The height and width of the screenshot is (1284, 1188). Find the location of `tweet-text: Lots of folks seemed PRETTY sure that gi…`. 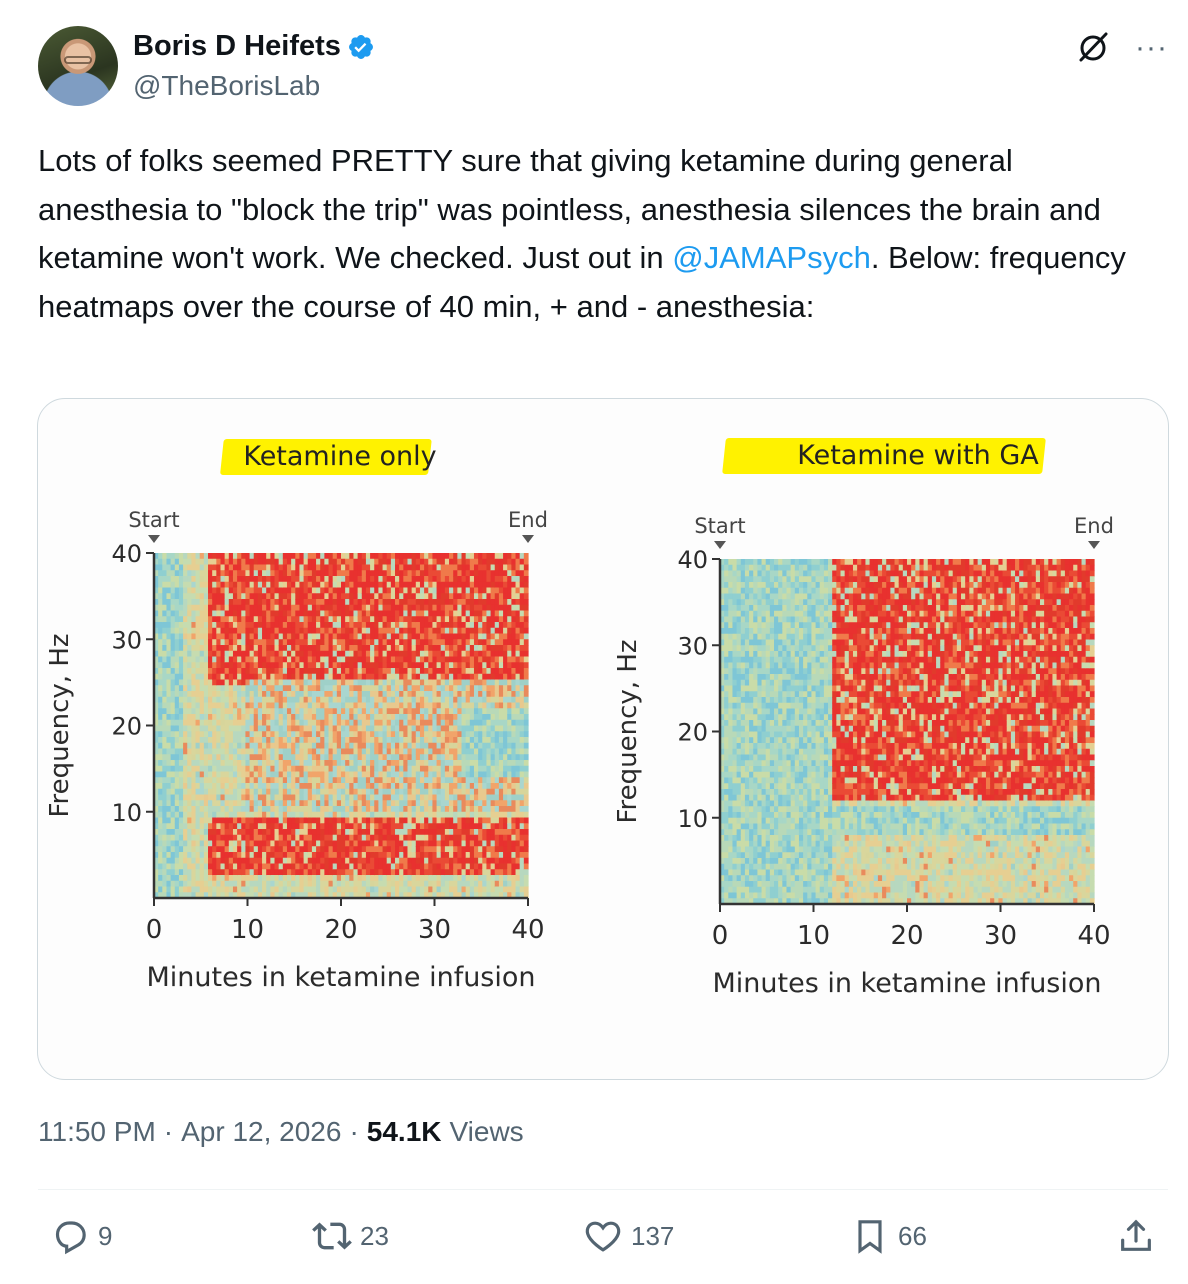

tweet-text: Lots of folks seemed PRETTY sure that gi… is located at coordinates (598, 234).